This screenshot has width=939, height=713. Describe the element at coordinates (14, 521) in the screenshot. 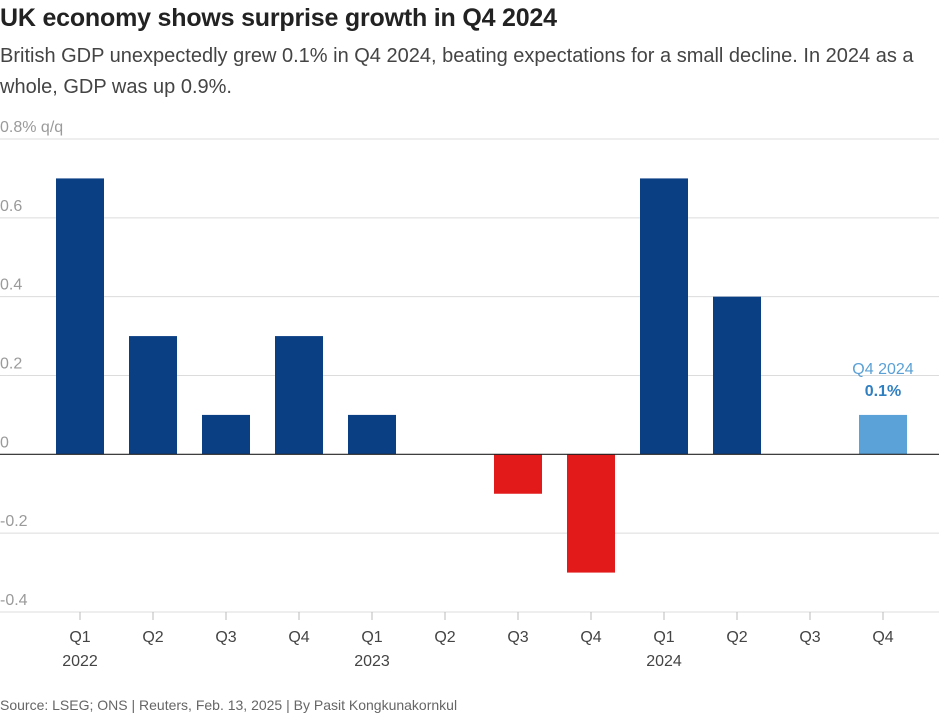

I see `y-tick-label: -0.2` at that location.